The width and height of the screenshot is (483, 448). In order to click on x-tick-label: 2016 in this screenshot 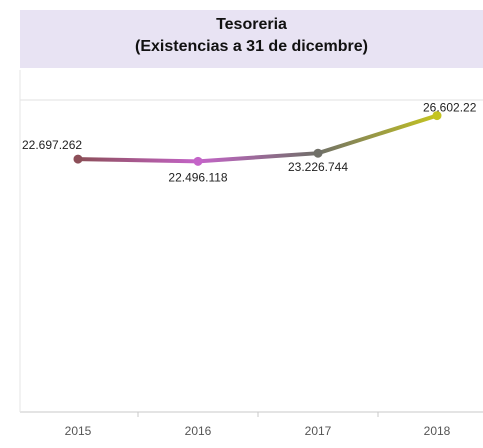, I will do `click(198, 431)`.